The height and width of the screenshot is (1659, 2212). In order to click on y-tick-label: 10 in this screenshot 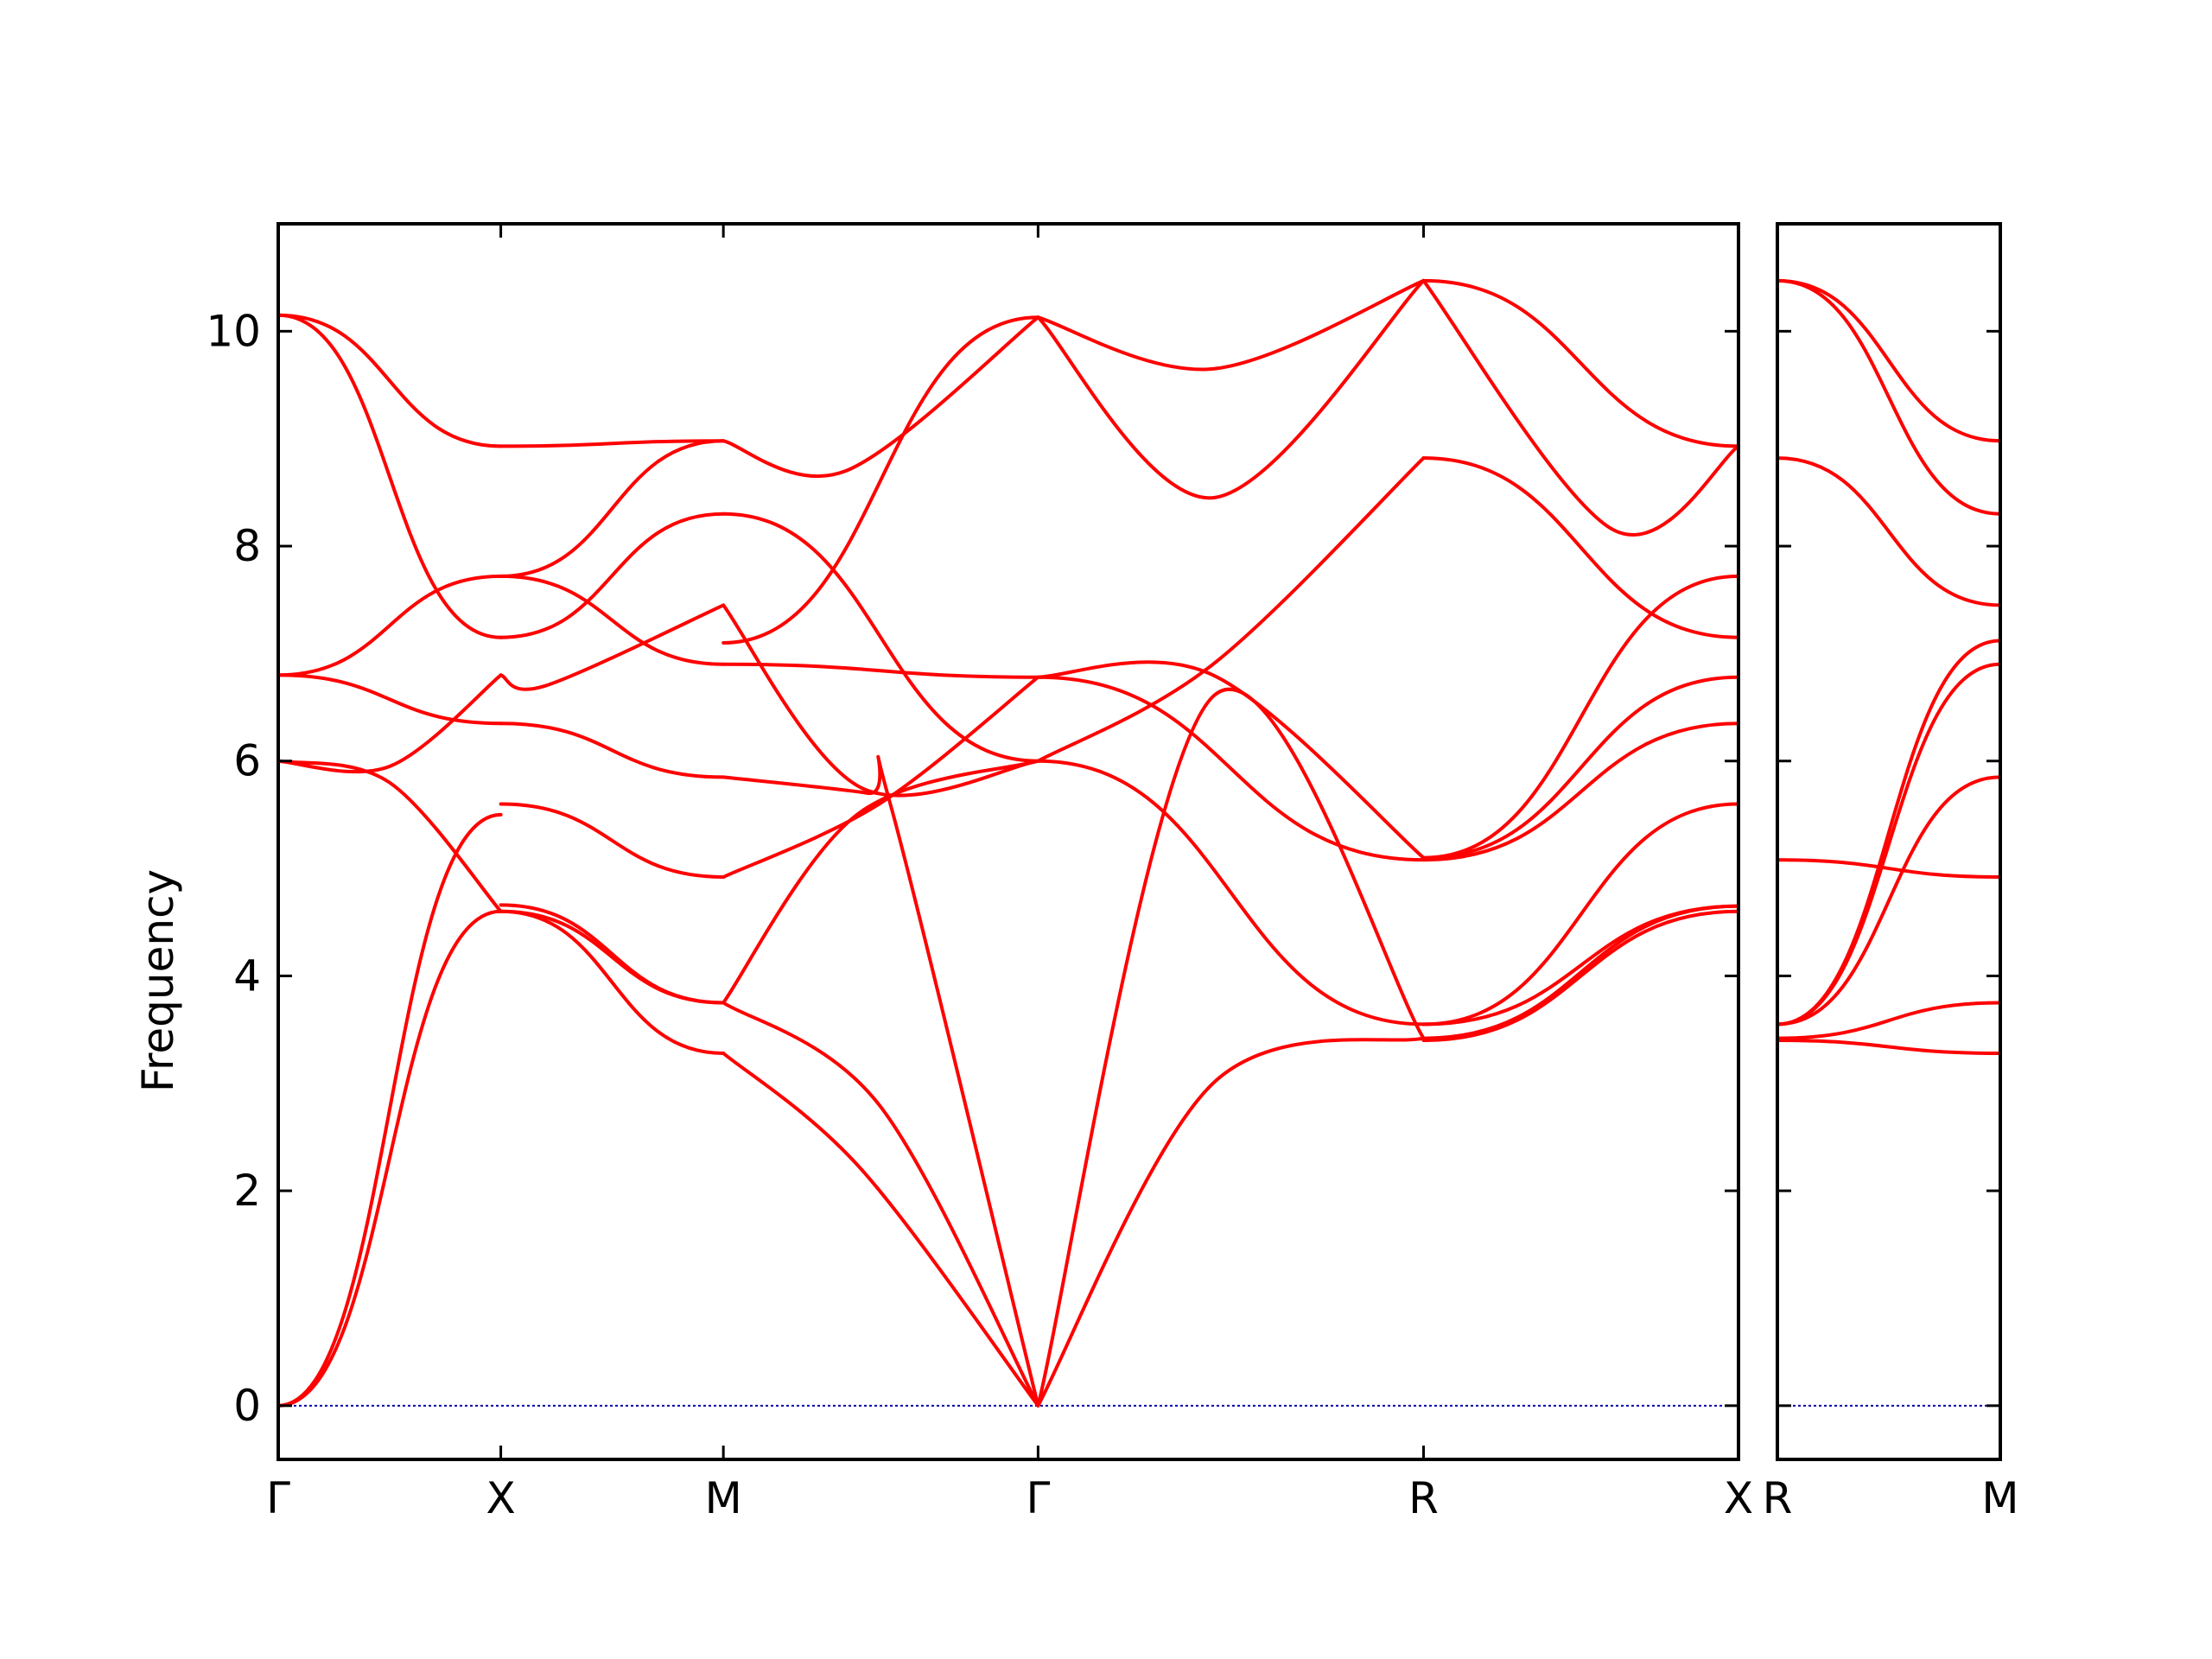, I will do `click(233, 331)`.